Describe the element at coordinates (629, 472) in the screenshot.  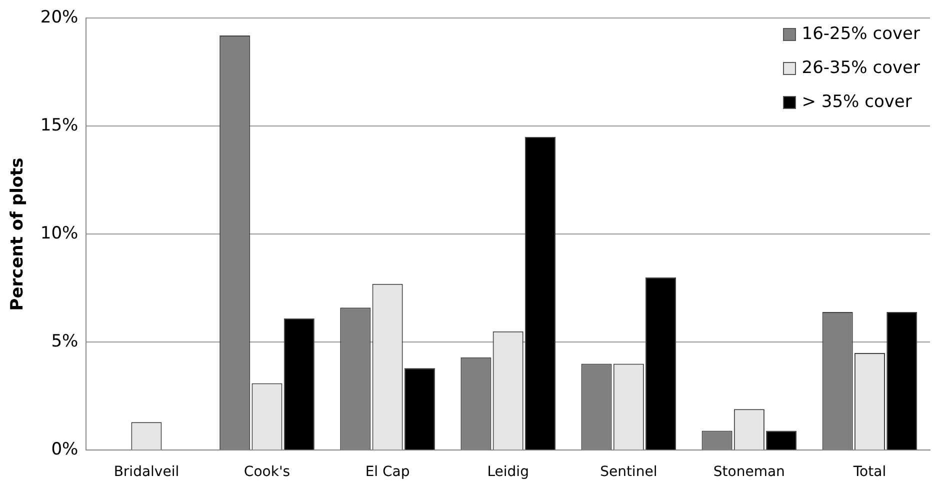
I see `x-tick-label: Sentinel` at that location.